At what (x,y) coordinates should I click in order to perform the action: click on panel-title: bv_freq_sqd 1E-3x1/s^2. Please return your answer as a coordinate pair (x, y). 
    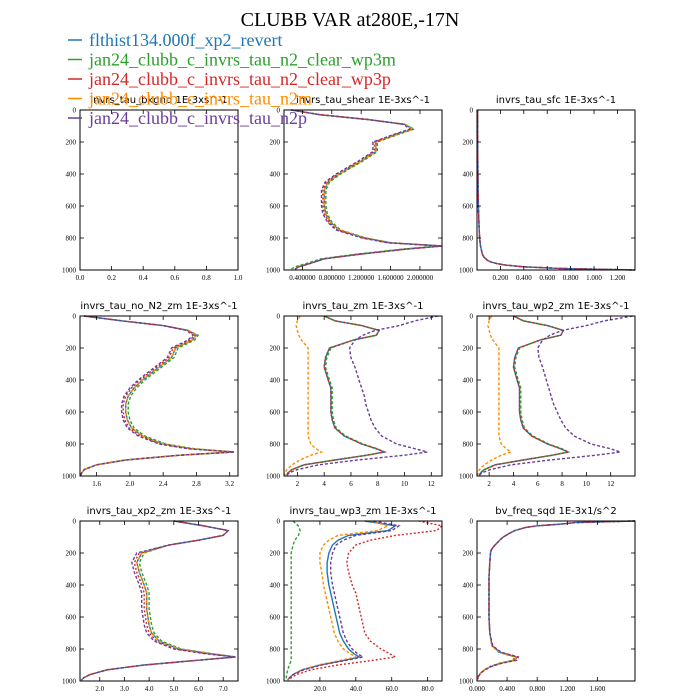
    Looking at the image, I should click on (556, 511).